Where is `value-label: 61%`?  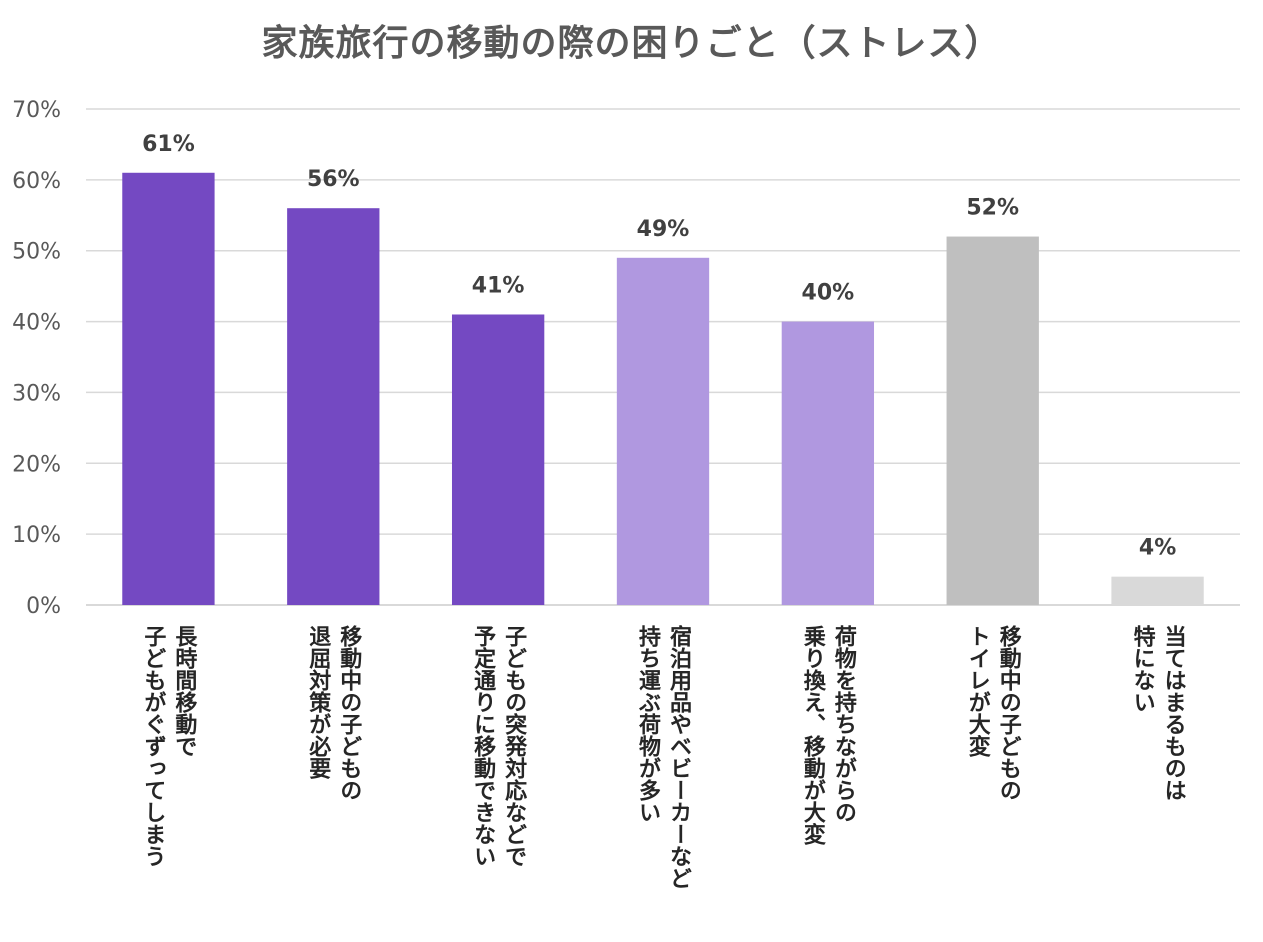 value-label: 61% is located at coordinates (168, 144).